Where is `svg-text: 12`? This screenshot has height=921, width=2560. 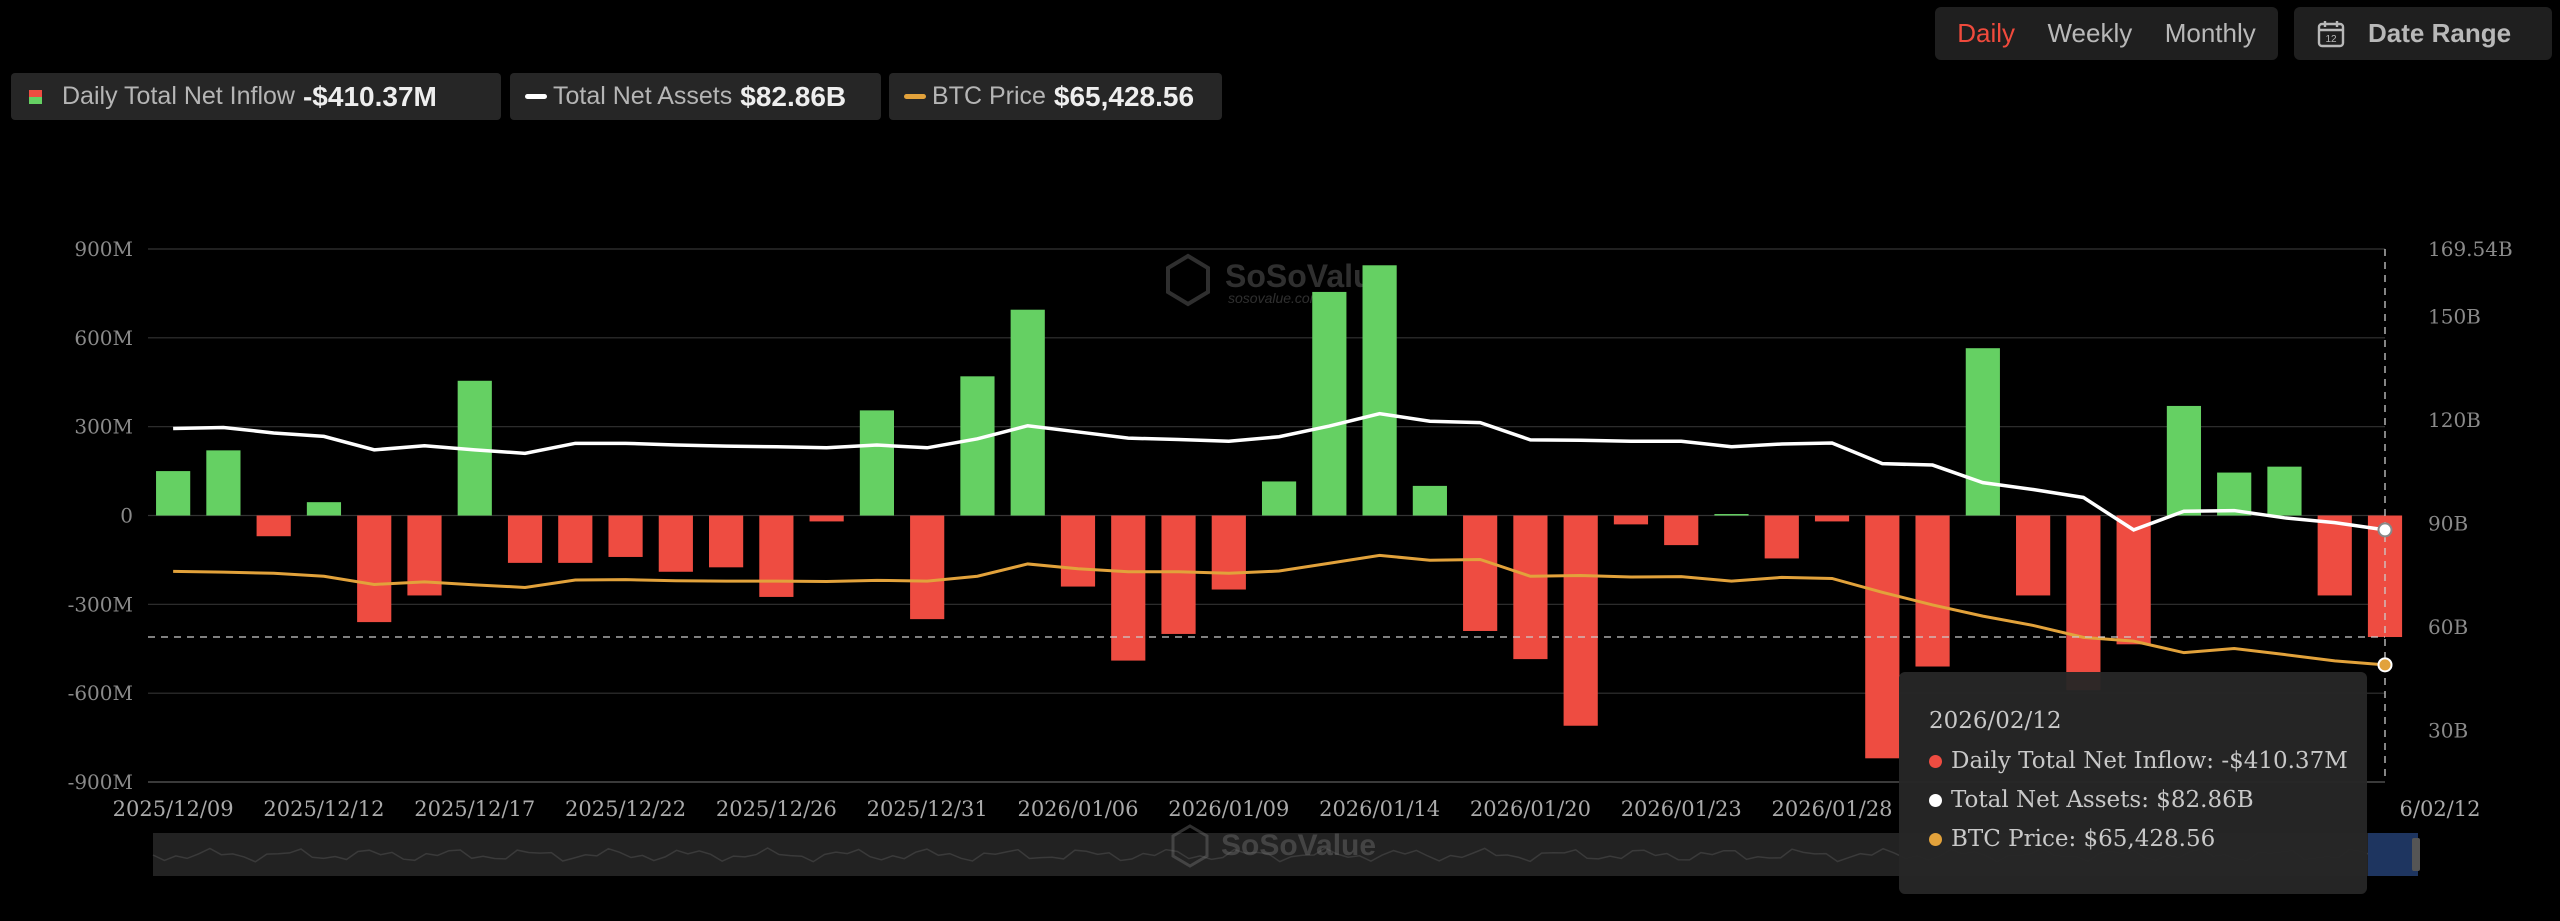
svg-text: 12 is located at coordinates (2331, 39).